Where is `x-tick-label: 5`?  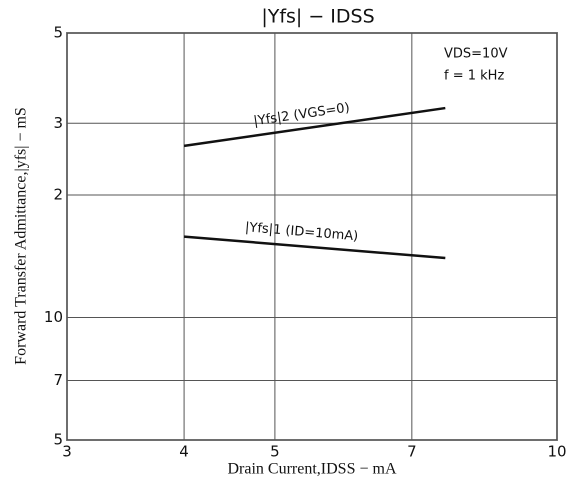
x-tick-label: 5 is located at coordinates (275, 452).